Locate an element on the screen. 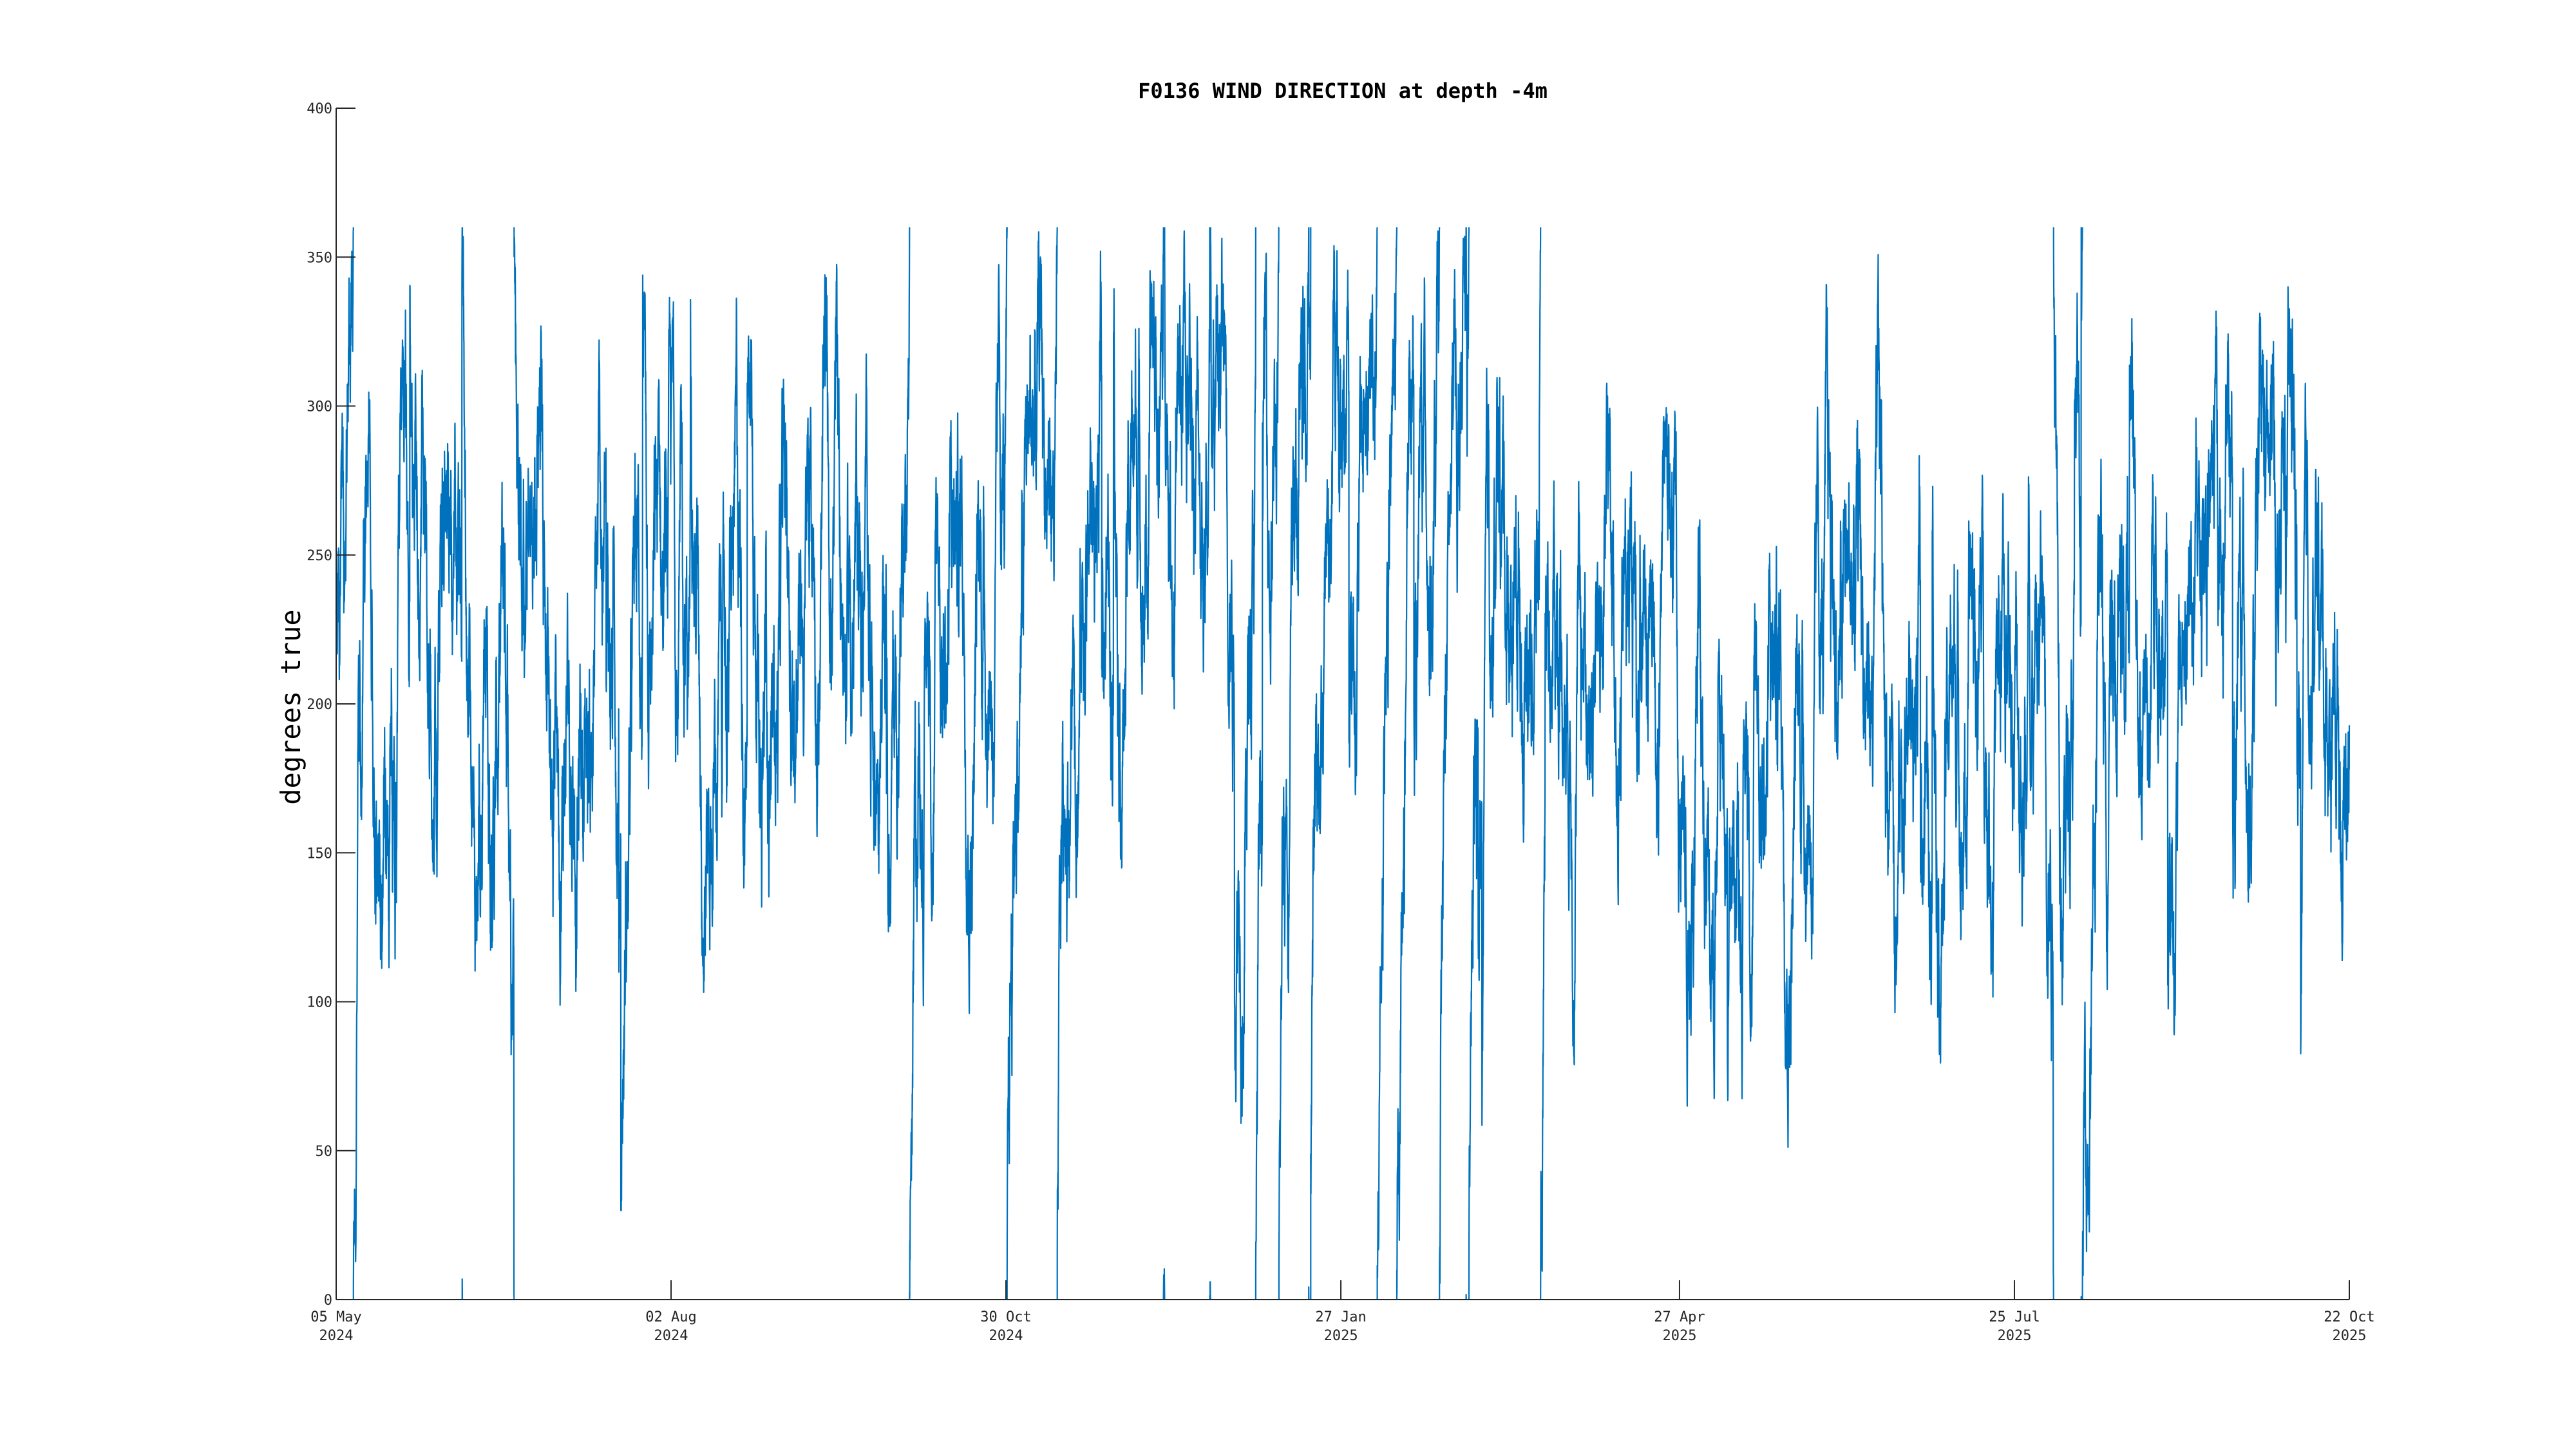 Image resolution: width=2576 pixels, height=1449 pixels. y-axis-ticks: 0 50 100 150 200 250 300 350 400 is located at coordinates (331, 705).